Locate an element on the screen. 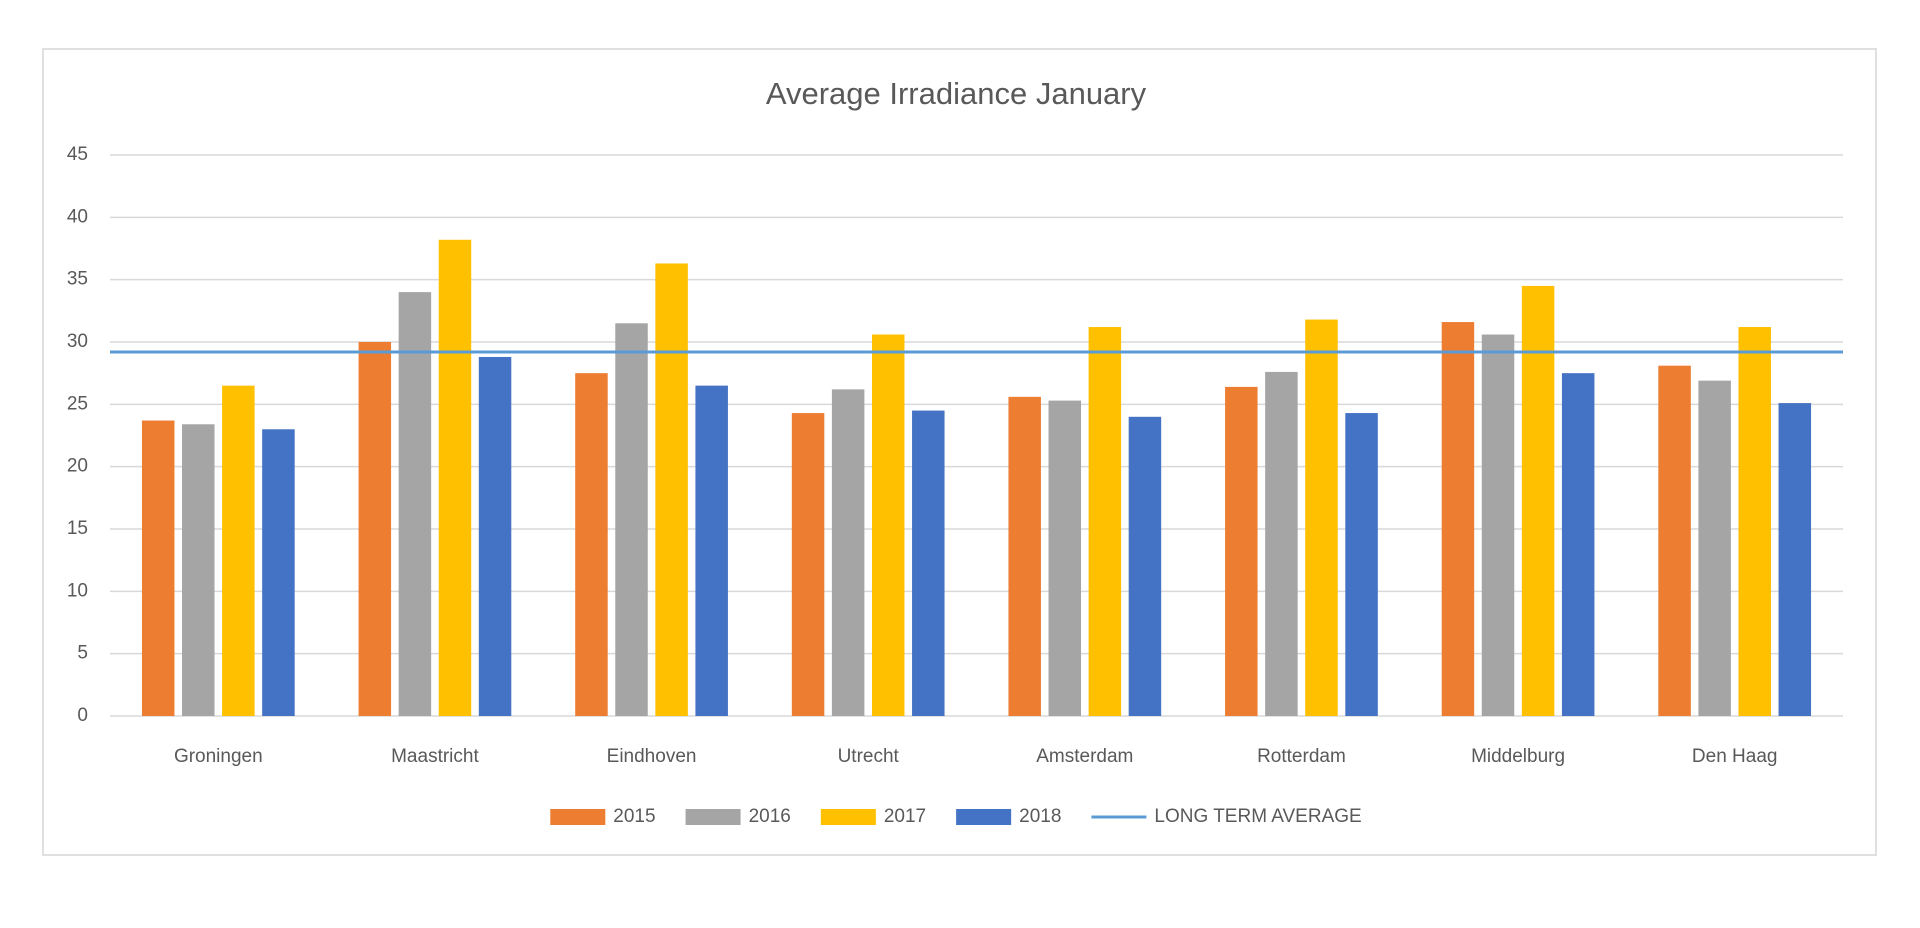 The height and width of the screenshot is (928, 1920). y-tick-label: 0 is located at coordinates (82, 715).